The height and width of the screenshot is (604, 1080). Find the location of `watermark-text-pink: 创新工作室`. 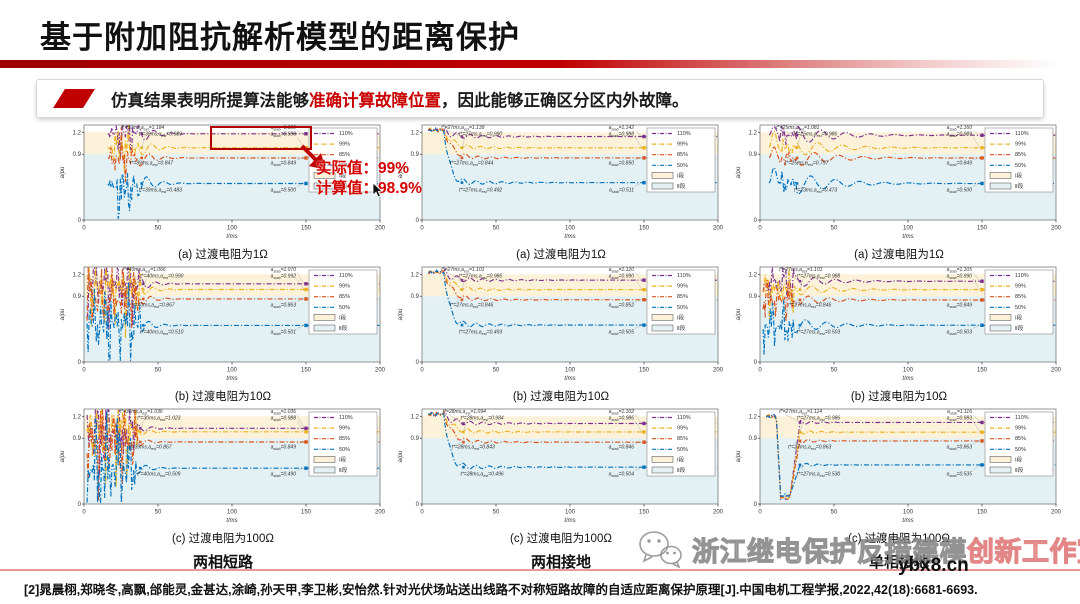

watermark-text-pink: 创新工作室 is located at coordinates (1023, 551).